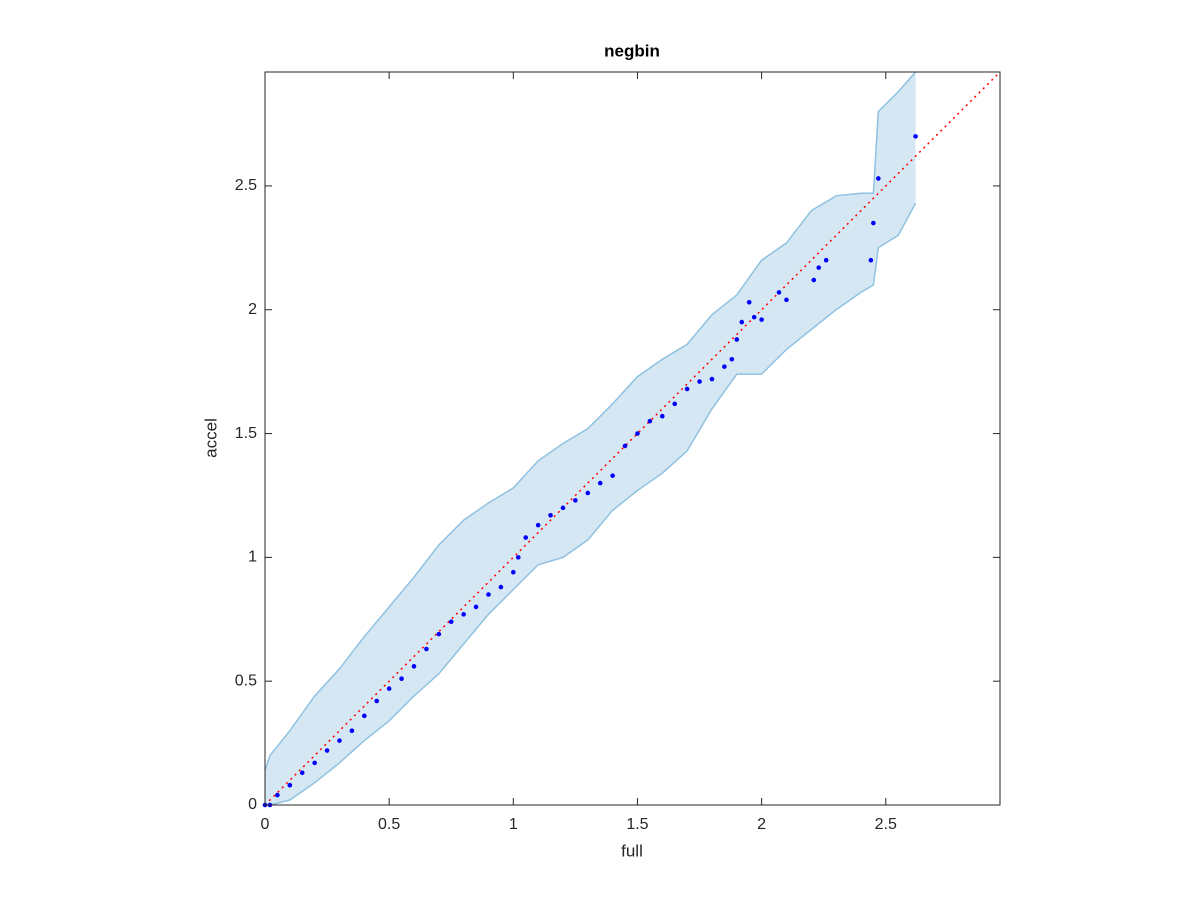  I want to click on x-tick-label: 0, so click(265, 824).